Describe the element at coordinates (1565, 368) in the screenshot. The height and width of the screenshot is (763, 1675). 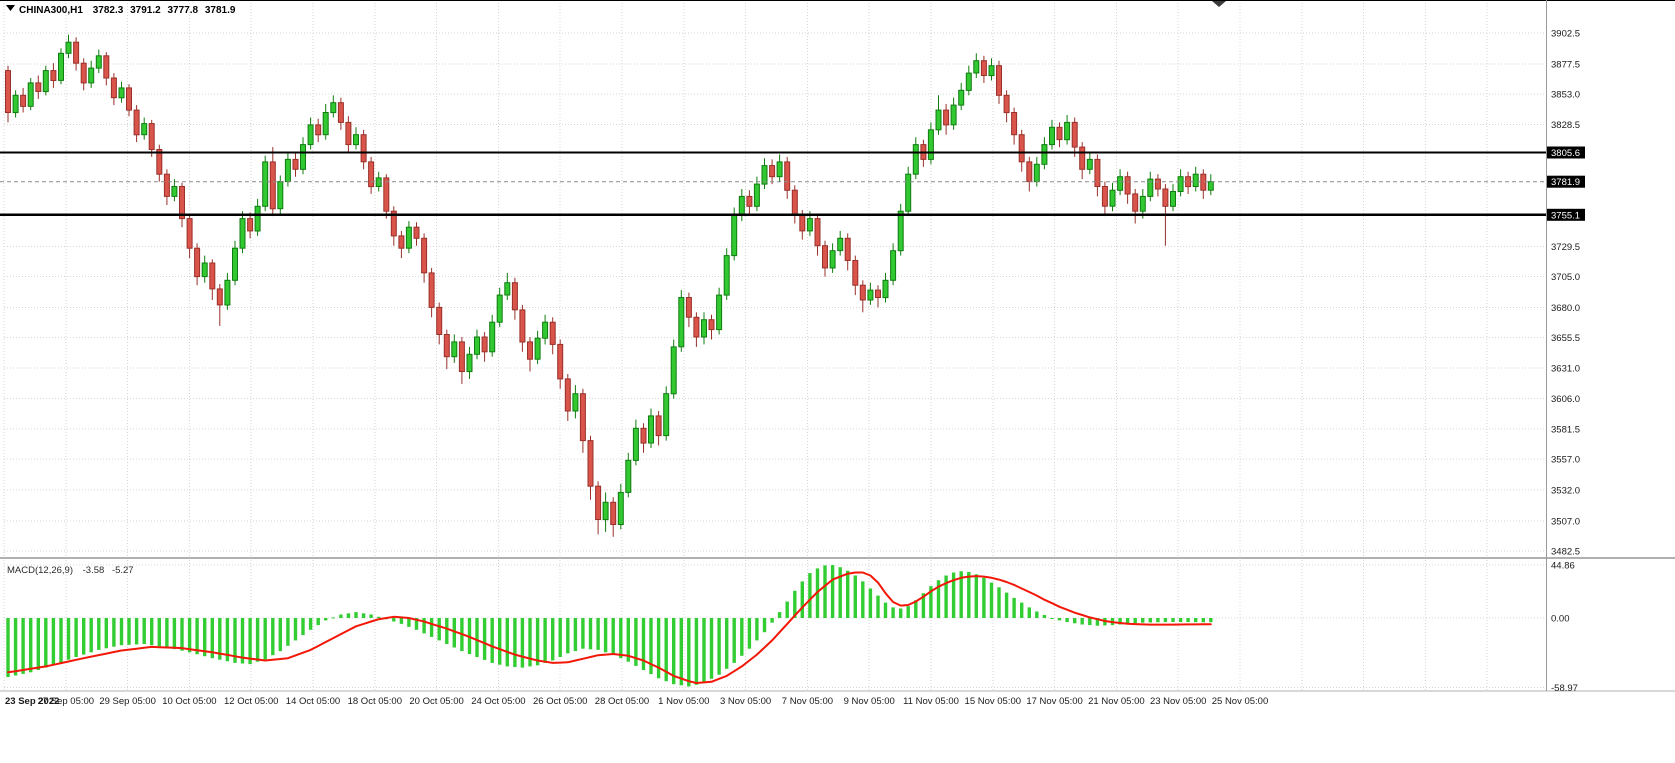
I see `price-axis-label: 3631.0` at that location.